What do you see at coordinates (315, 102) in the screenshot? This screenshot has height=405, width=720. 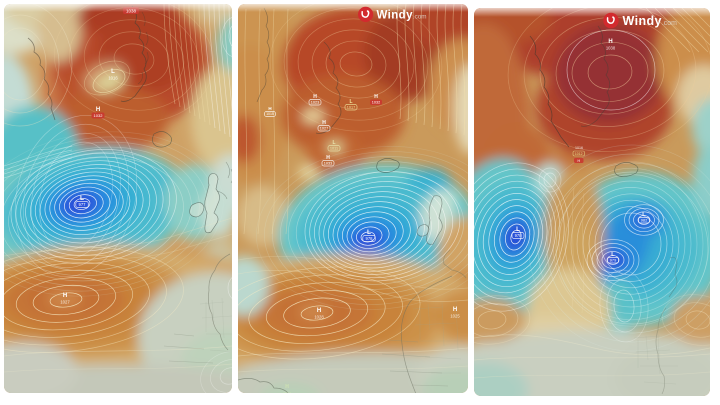 I see `svg-text: 1023` at bounding box center [315, 102].